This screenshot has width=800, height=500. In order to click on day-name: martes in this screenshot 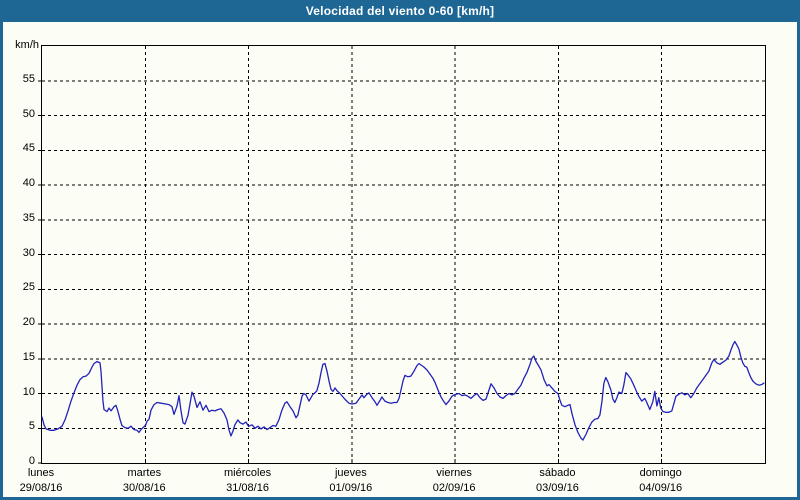, I will do `click(144, 473)`.